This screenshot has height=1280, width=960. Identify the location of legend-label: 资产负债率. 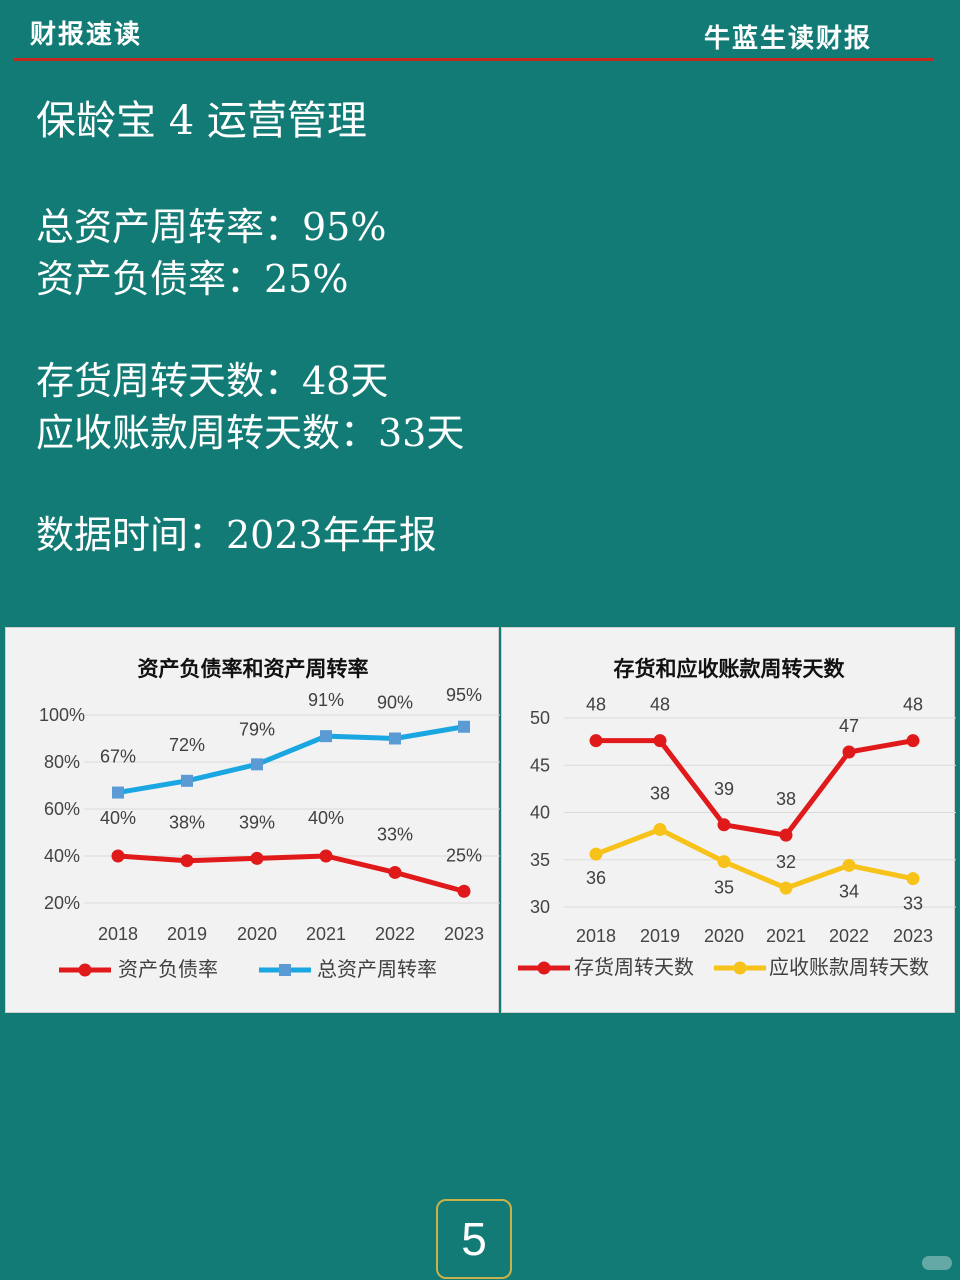
(168, 969).